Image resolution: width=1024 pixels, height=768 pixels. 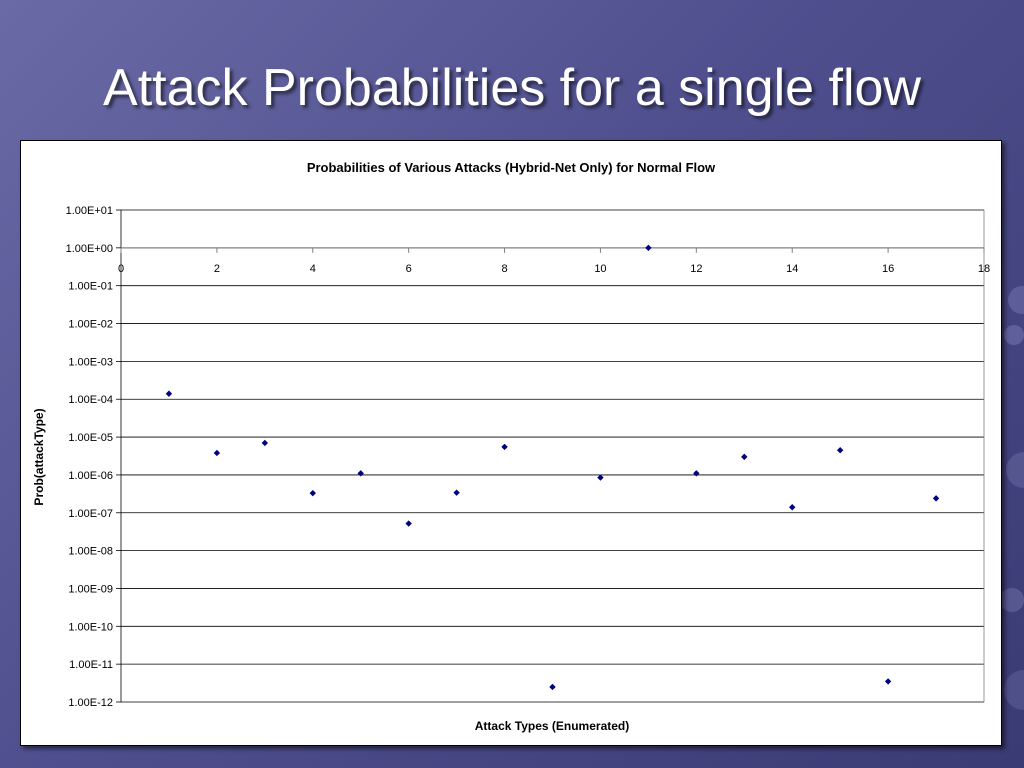 What do you see at coordinates (409, 269) in the screenshot?
I see `x-tick-label: 6` at bounding box center [409, 269].